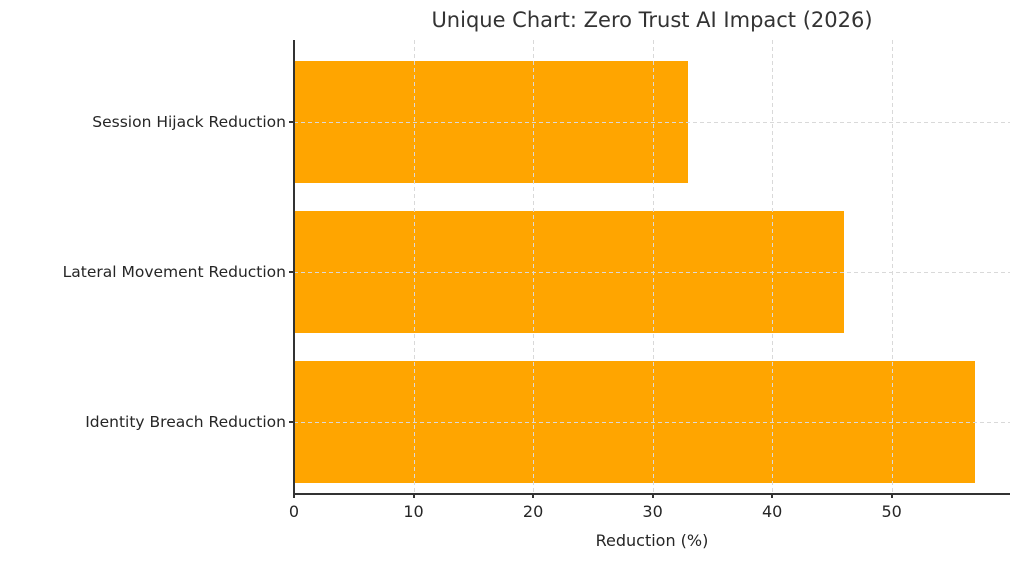 Image resolution: width=1024 pixels, height=564 pixels. I want to click on x-axis-spine, so click(651, 494).